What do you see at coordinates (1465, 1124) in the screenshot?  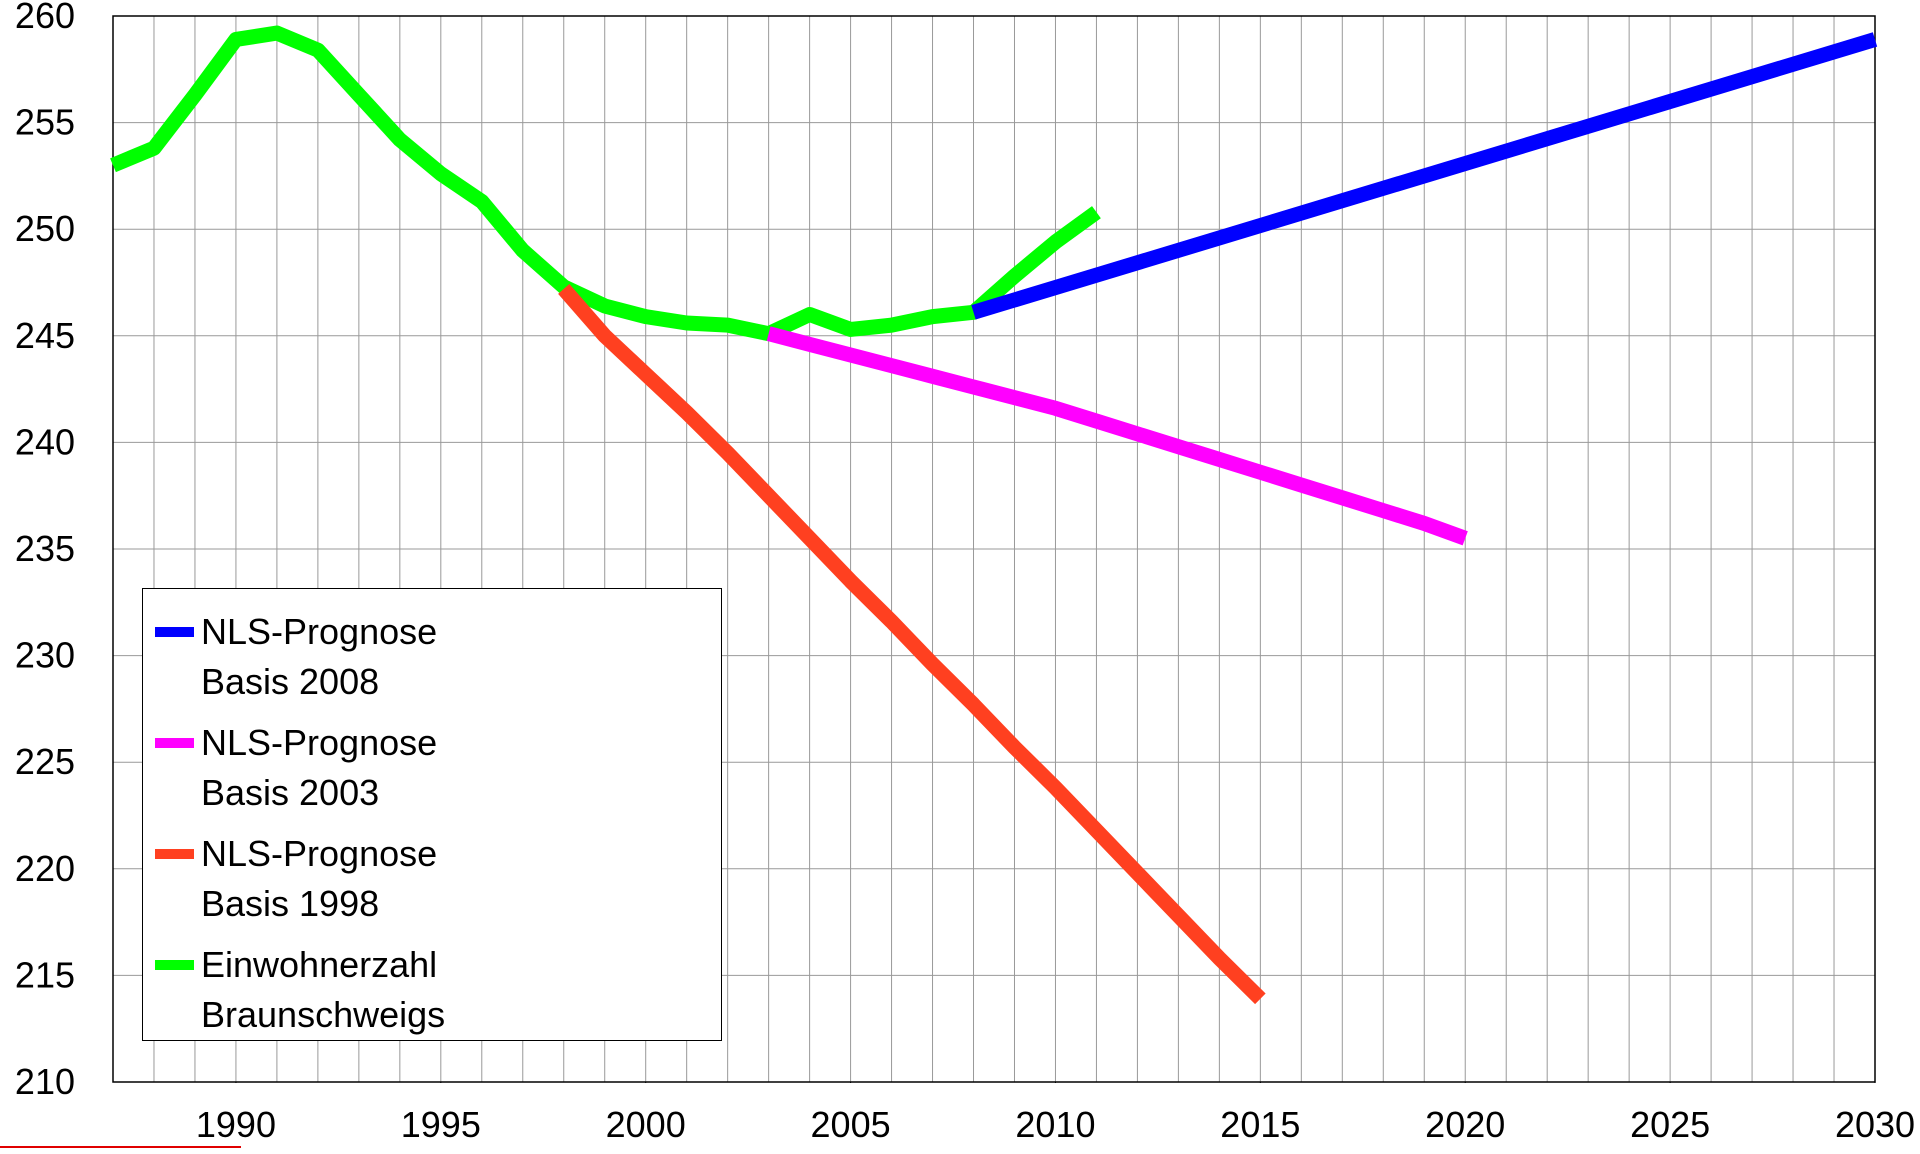 I see `x-tick-label: 2020` at bounding box center [1465, 1124].